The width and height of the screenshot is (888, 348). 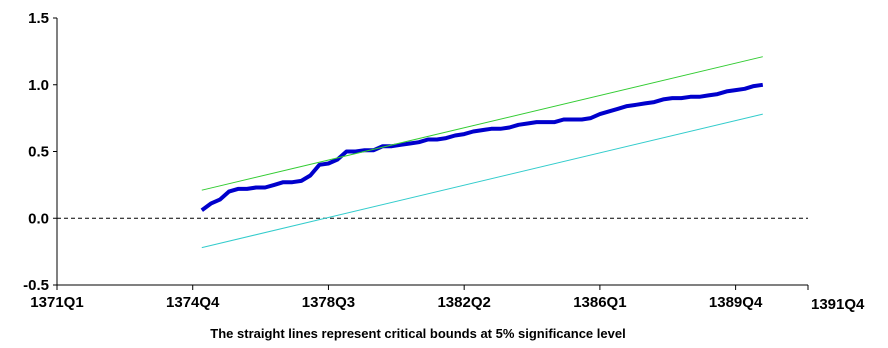 What do you see at coordinates (36, 285) in the screenshot?
I see `y-tick-label: -0.5` at bounding box center [36, 285].